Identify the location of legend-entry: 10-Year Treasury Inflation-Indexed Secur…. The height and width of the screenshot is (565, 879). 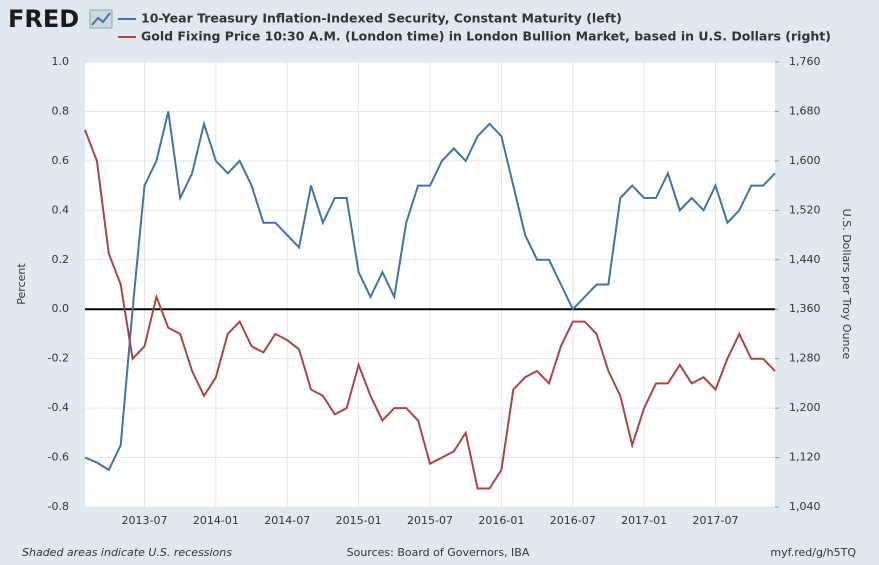
(381, 18).